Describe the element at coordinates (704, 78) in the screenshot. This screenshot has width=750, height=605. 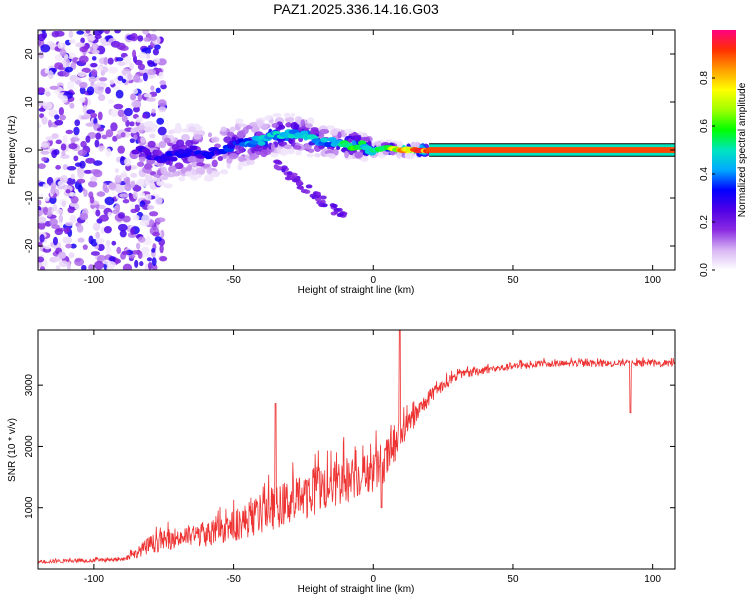
I see `colorbar-tick-label: 0.8` at that location.